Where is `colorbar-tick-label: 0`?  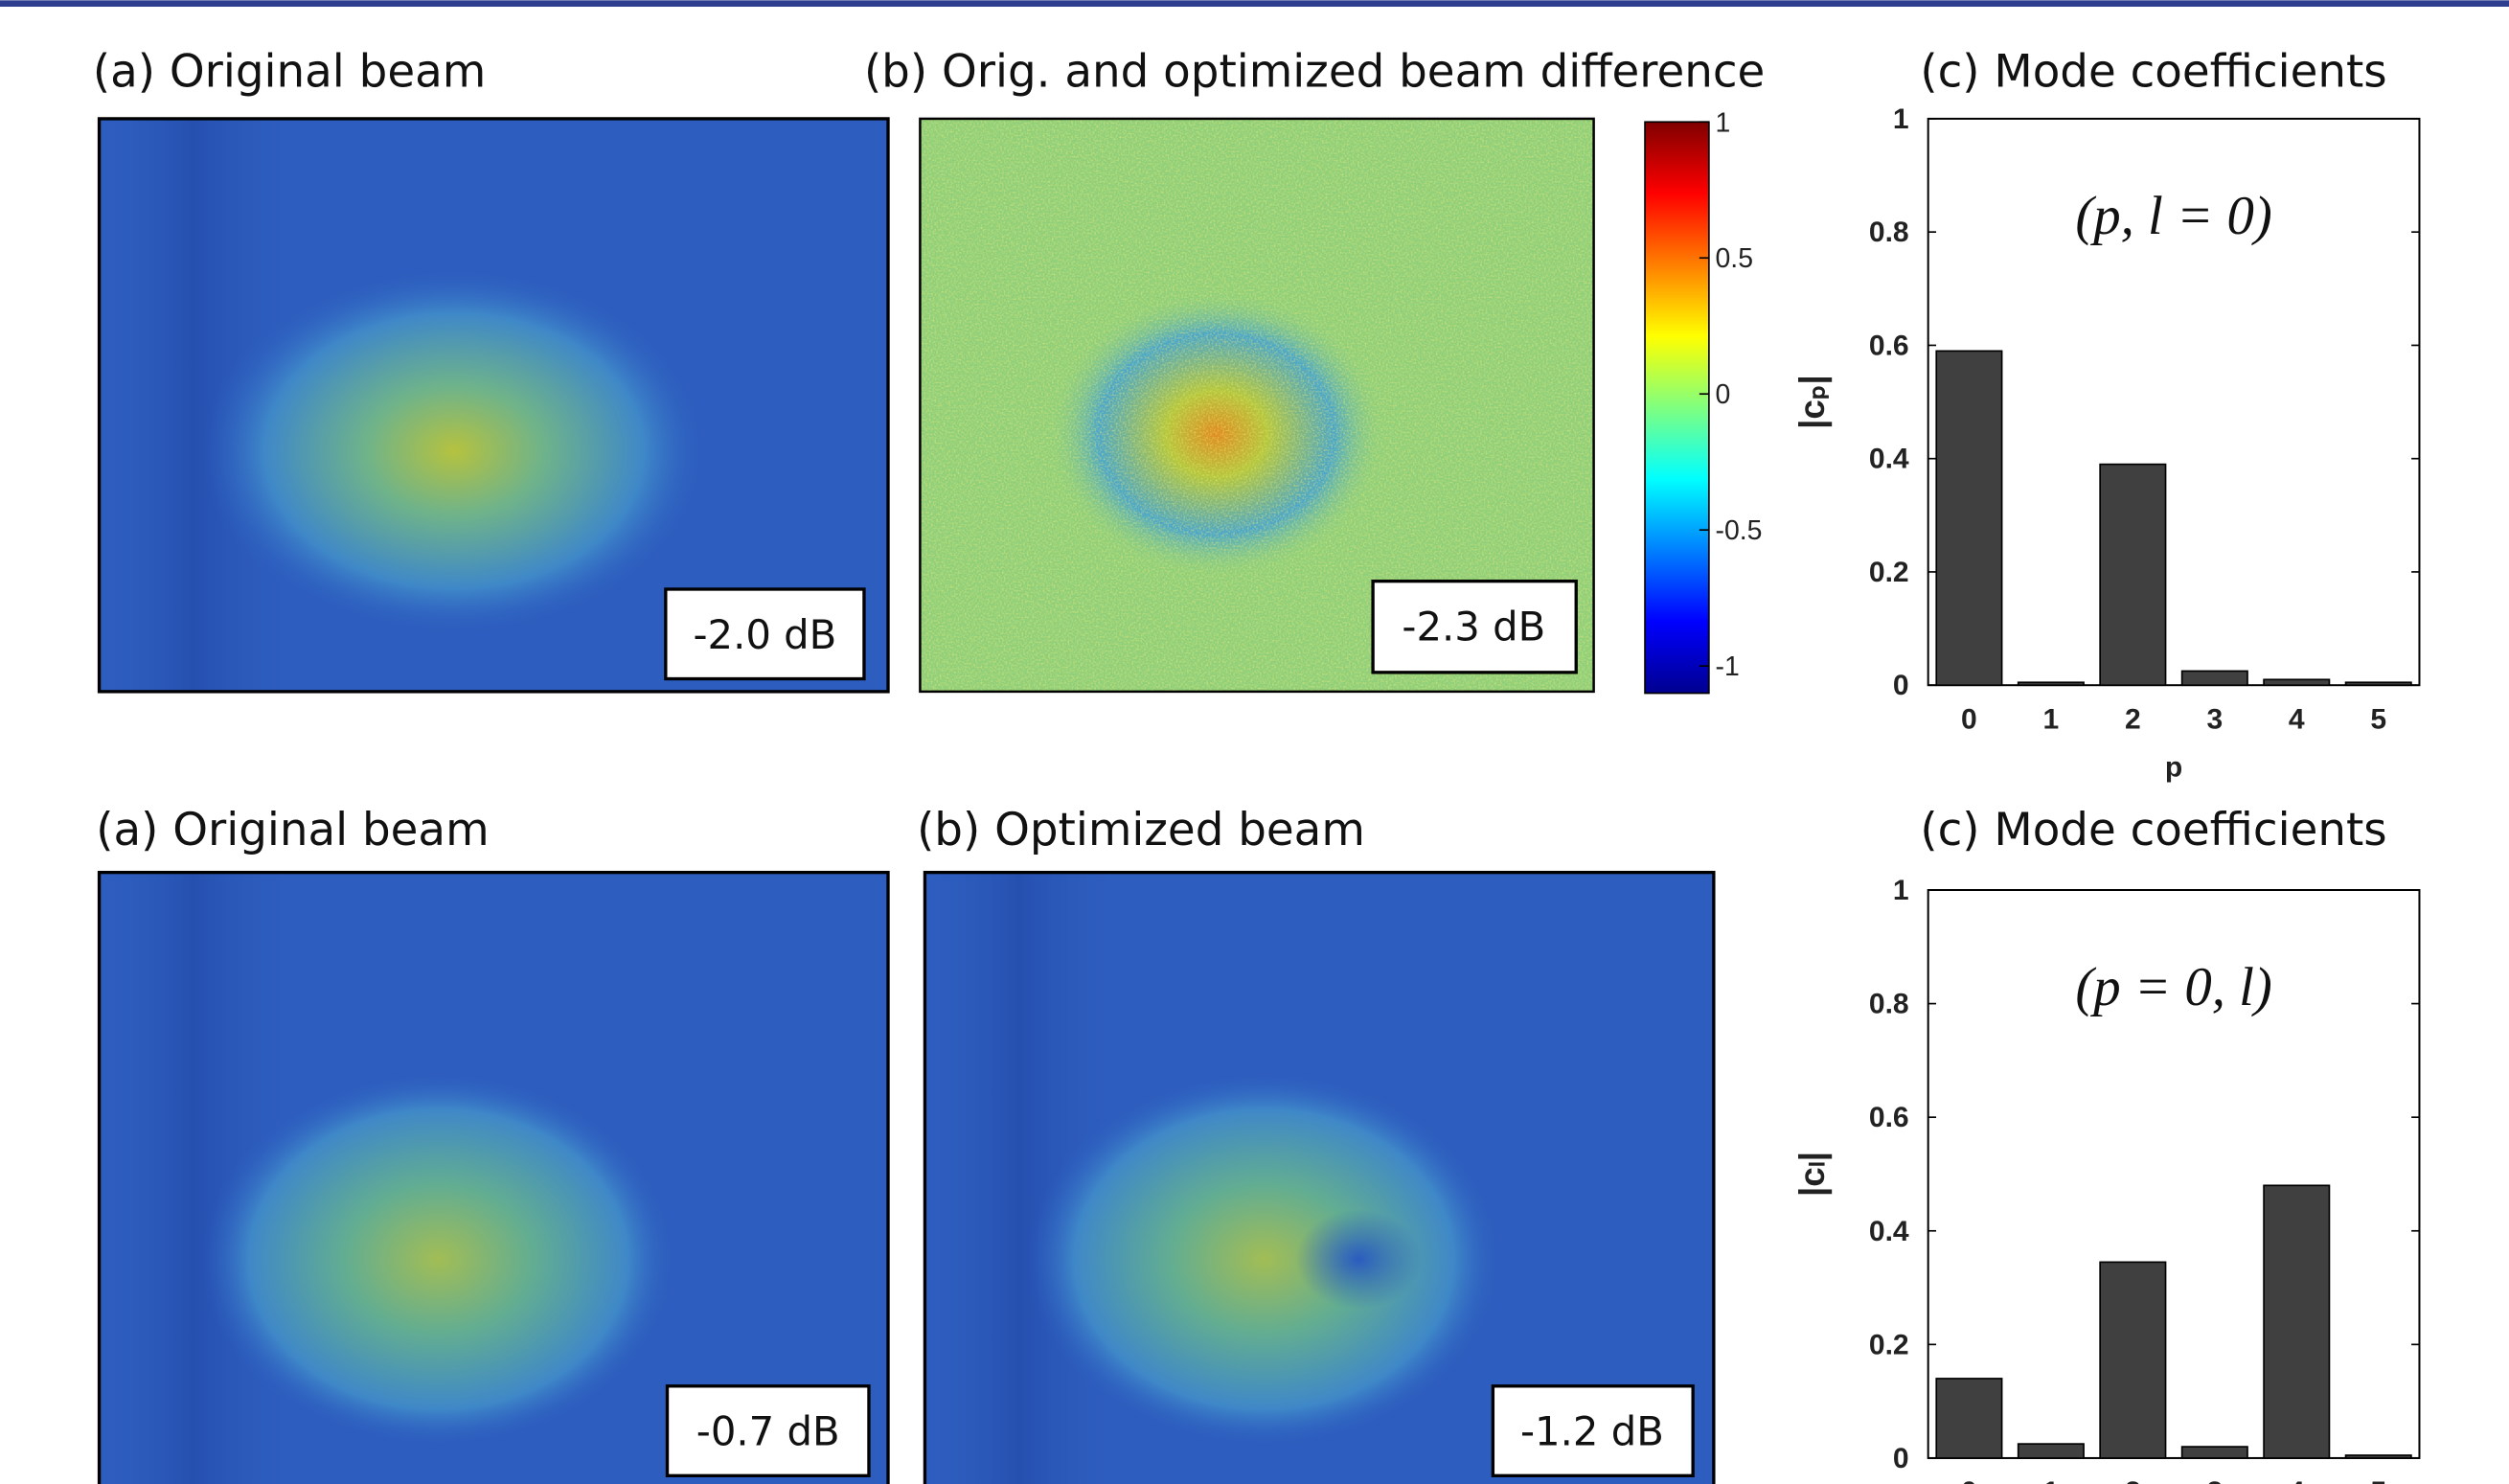
colorbar-tick-label: 0 is located at coordinates (1723, 394).